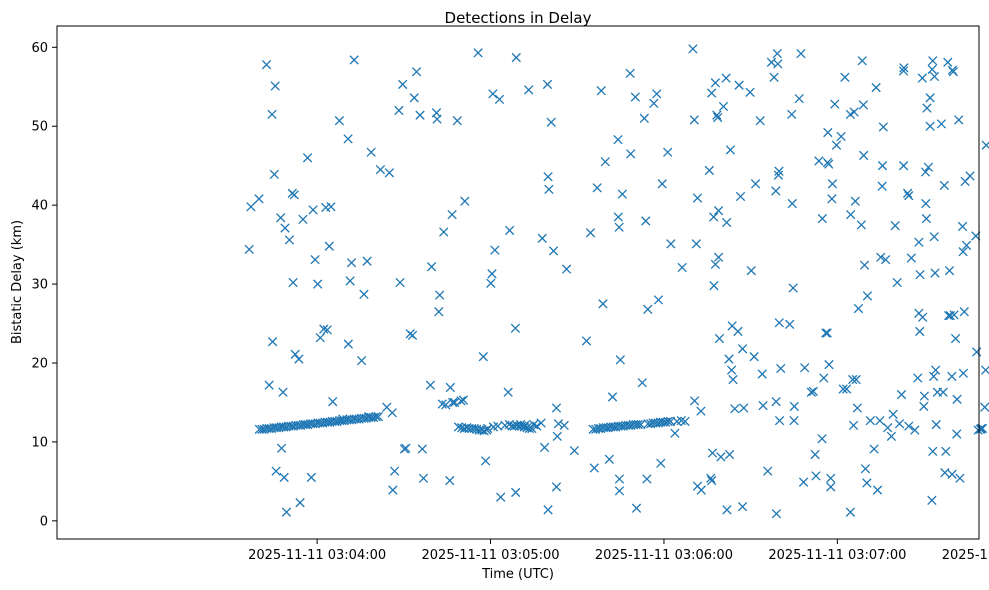 The width and height of the screenshot is (989, 590). I want to click on y-tick-label: 20, so click(39, 364).